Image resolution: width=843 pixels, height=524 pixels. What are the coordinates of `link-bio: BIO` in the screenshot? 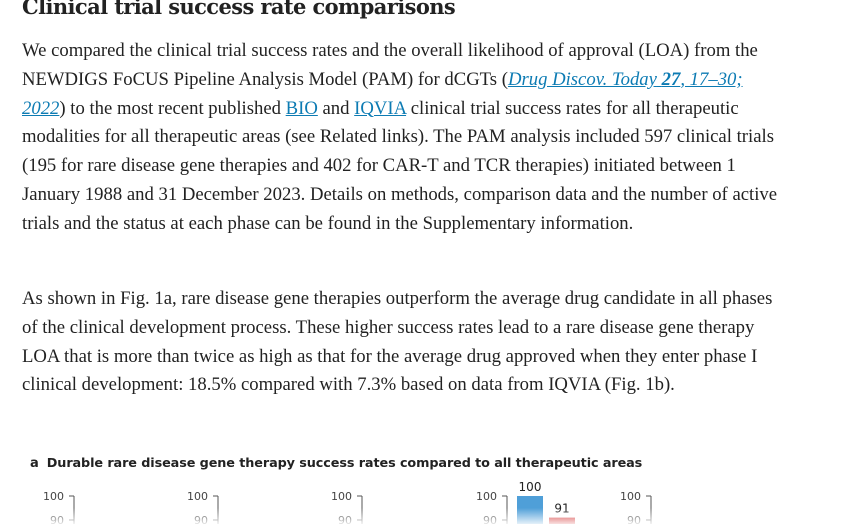 It's located at (301, 108).